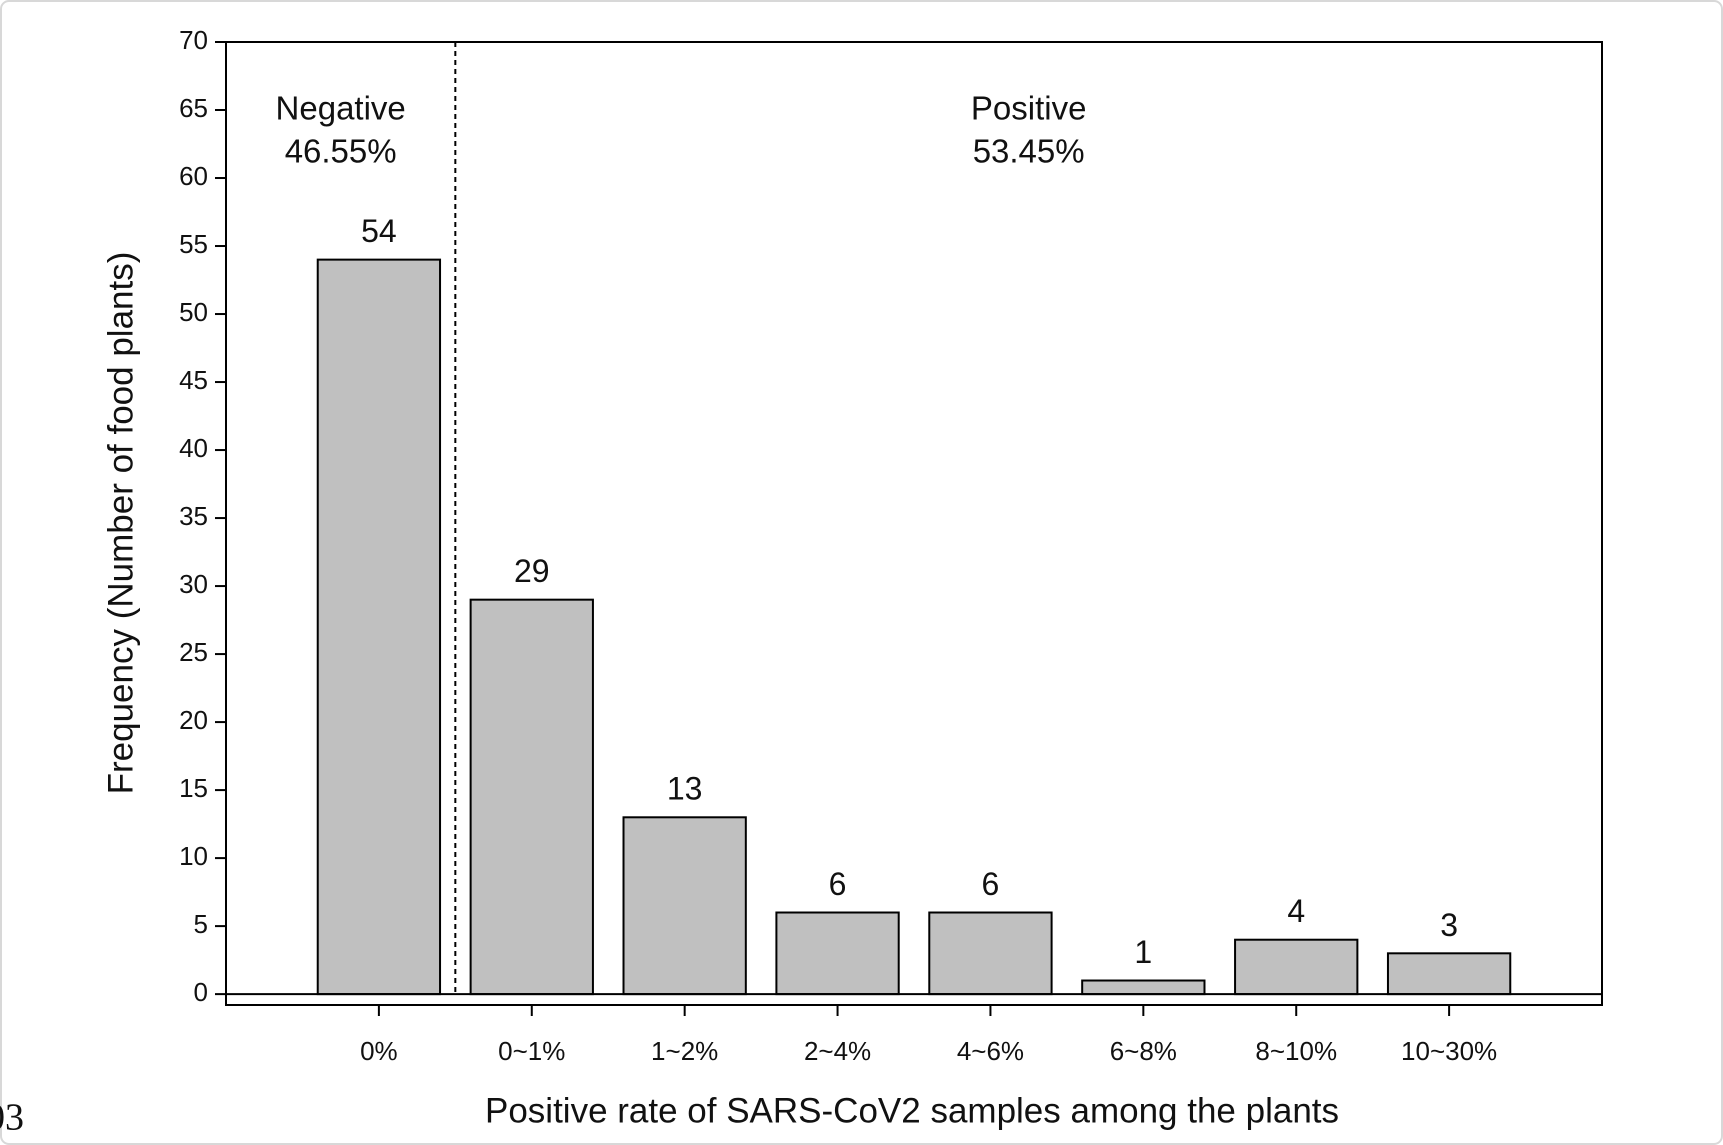  I want to click on y-tick-label: 0, so click(201, 992).